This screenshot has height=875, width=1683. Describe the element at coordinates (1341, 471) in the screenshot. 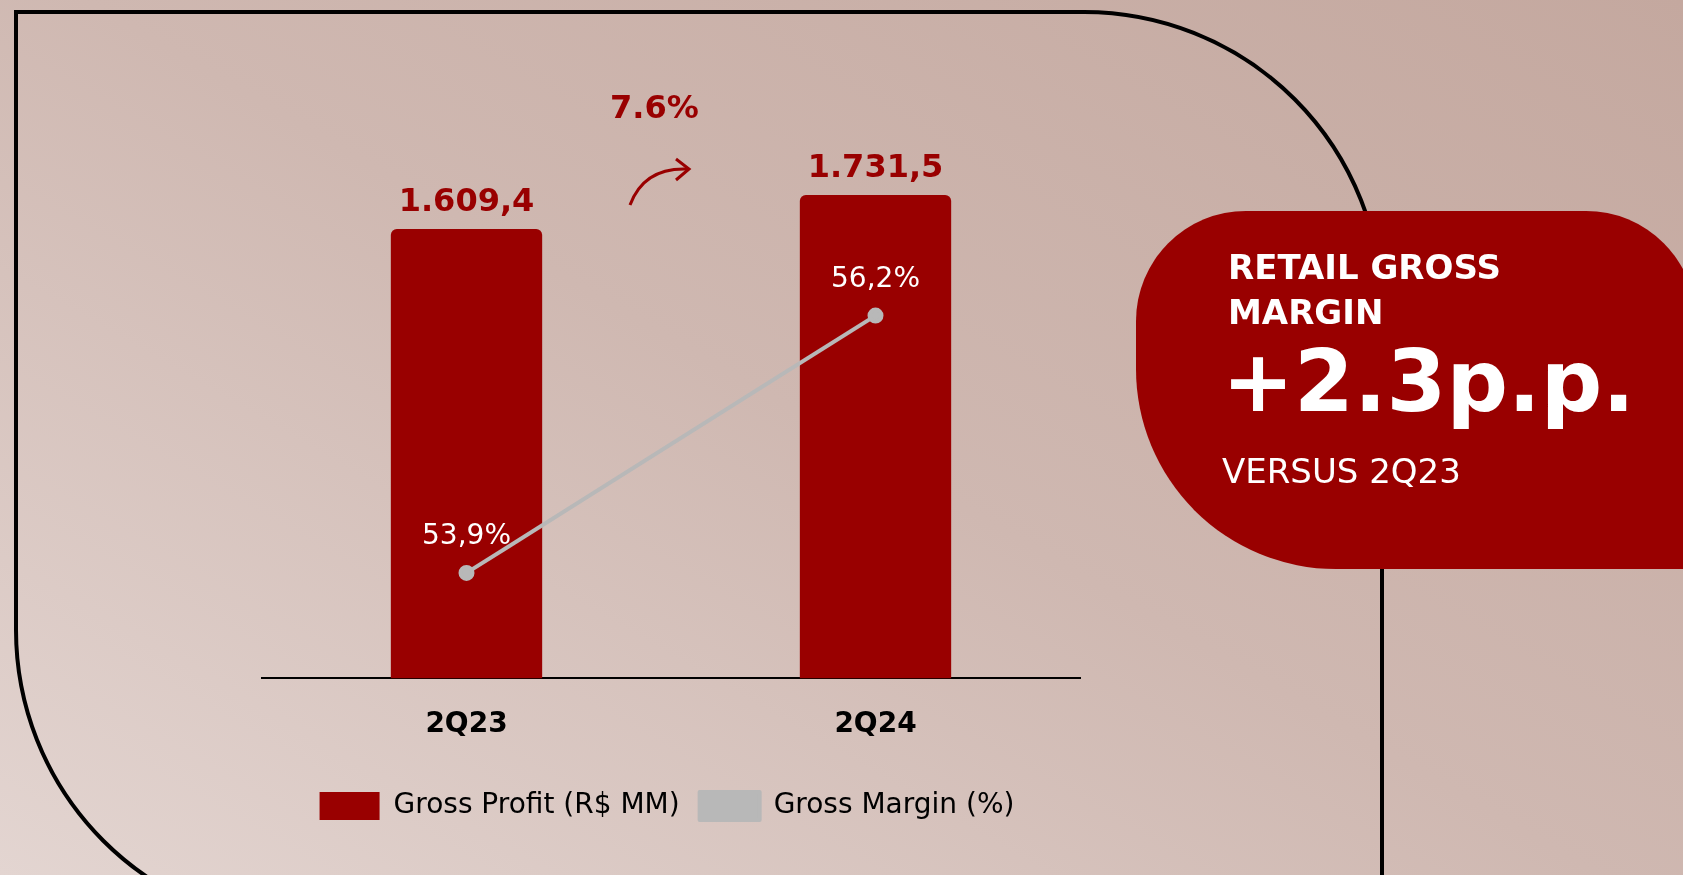

I see `text: VERSUS 2Q23` at that location.